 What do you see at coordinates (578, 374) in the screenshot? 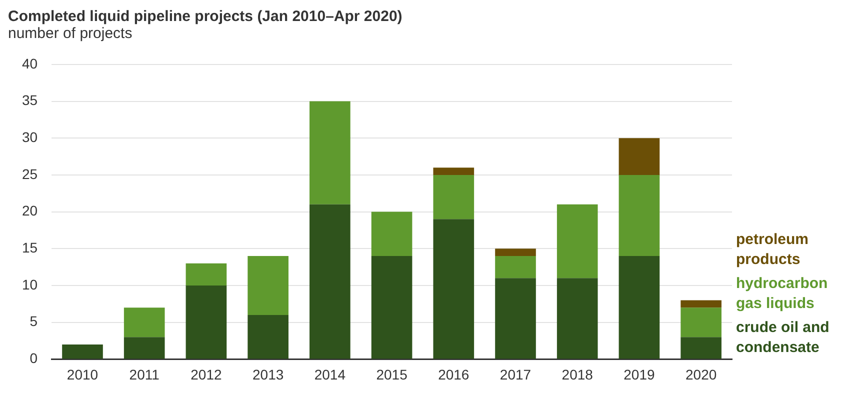
I see `x-tick-label: 2018` at bounding box center [578, 374].